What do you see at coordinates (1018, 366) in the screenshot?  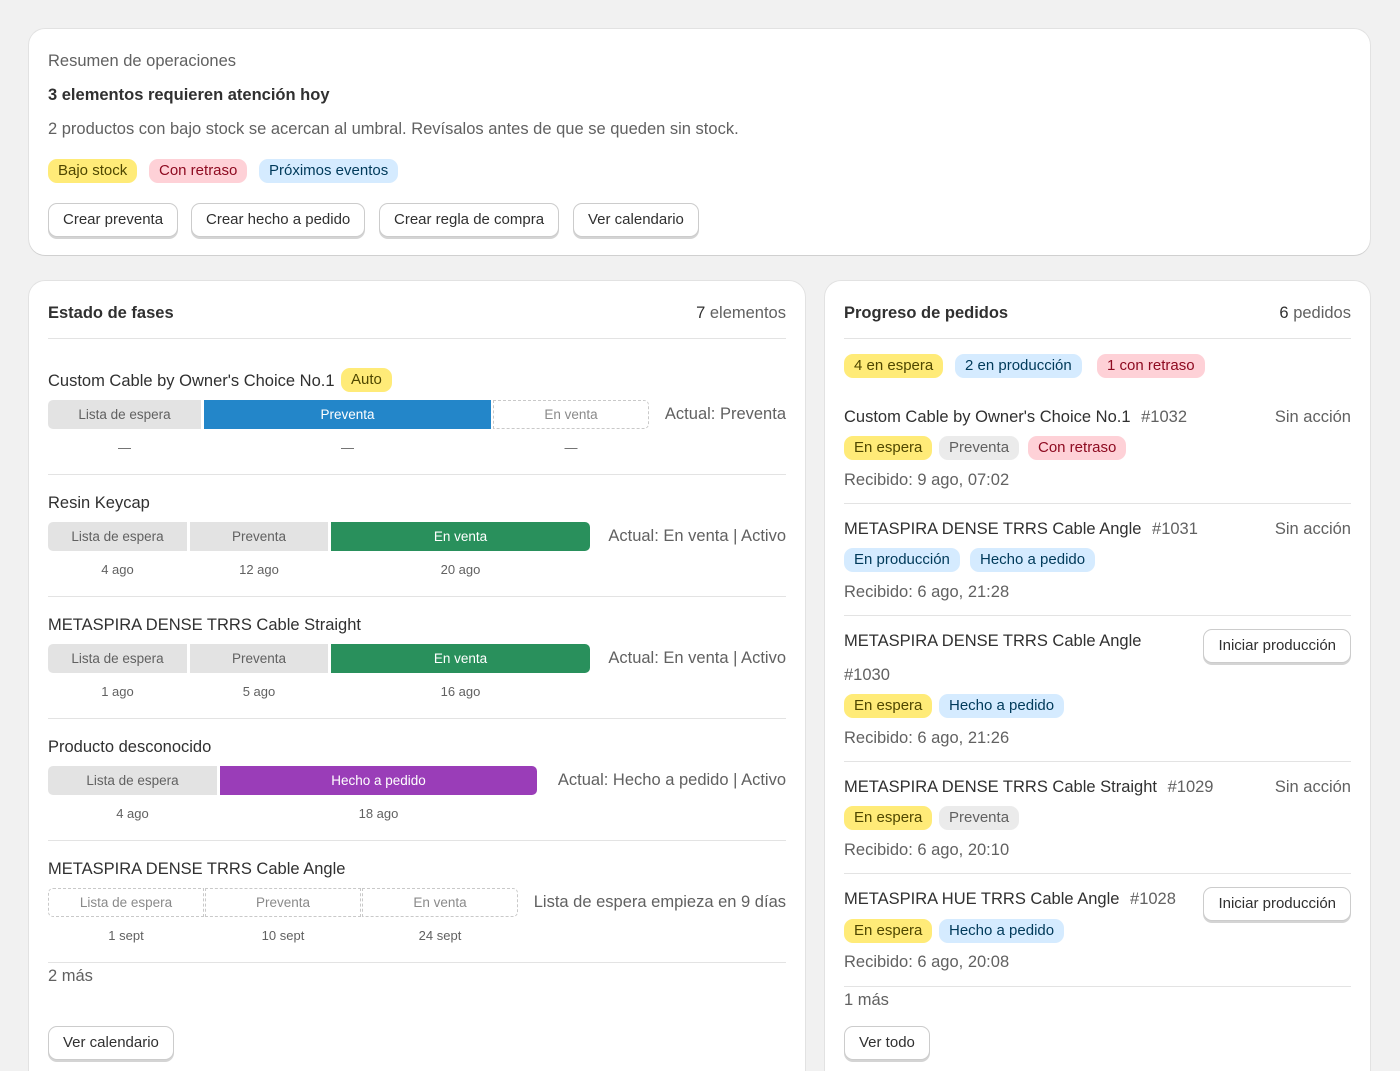 I see `badge-production-count: 2 en producción` at bounding box center [1018, 366].